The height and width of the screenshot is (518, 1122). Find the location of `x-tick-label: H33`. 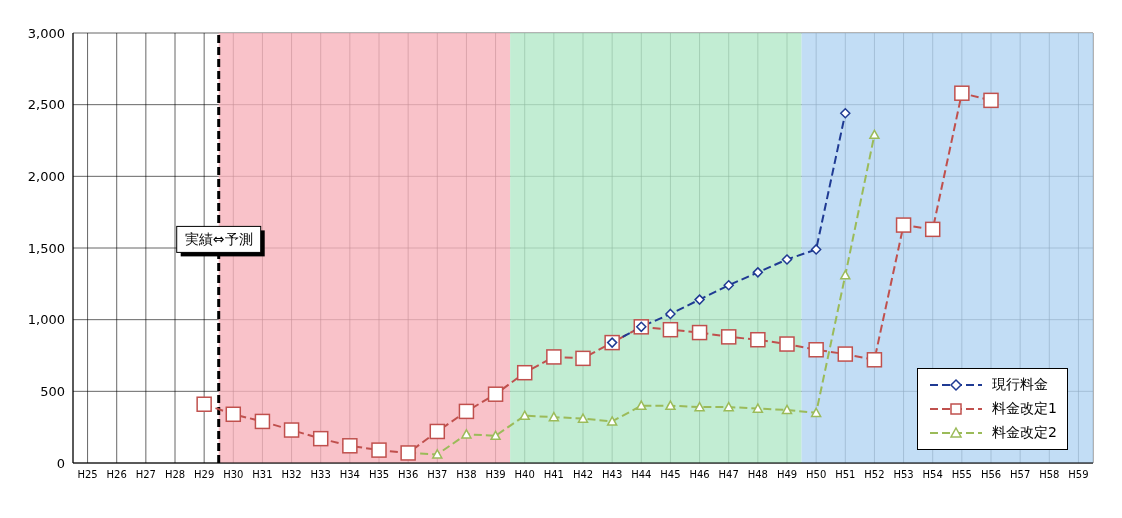

x-tick-label: H33 is located at coordinates (320, 475).